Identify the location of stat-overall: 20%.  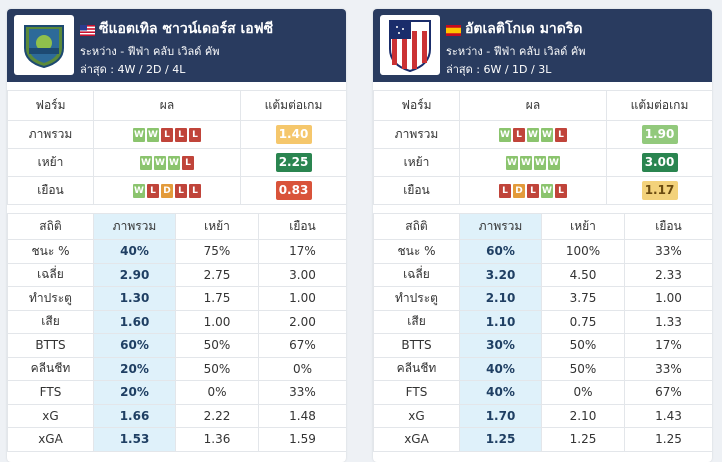
(134, 392).